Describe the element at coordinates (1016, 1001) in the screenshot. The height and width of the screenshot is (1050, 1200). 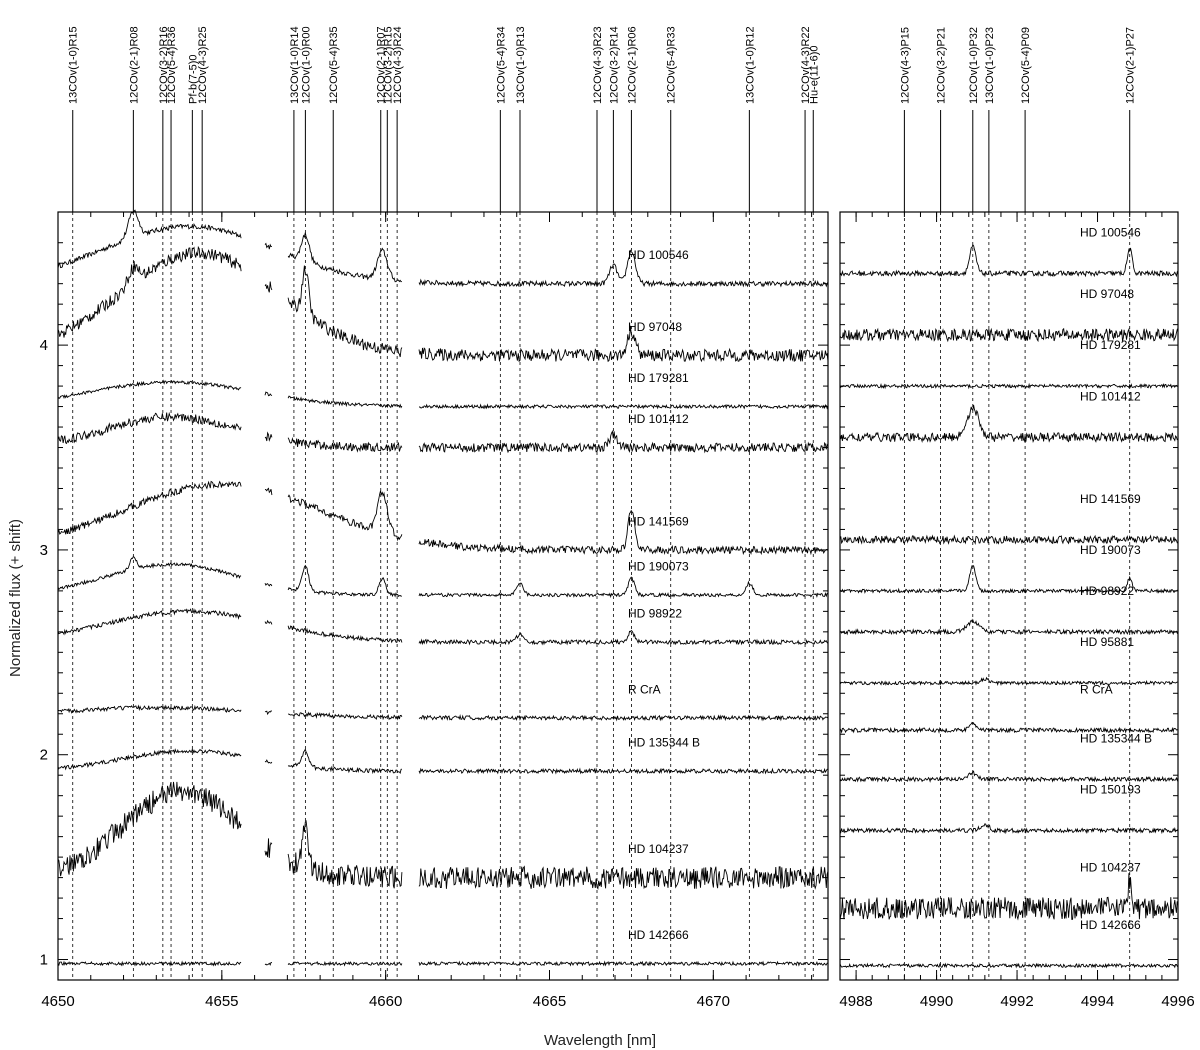
I see `x-tick-label: 4992` at that location.